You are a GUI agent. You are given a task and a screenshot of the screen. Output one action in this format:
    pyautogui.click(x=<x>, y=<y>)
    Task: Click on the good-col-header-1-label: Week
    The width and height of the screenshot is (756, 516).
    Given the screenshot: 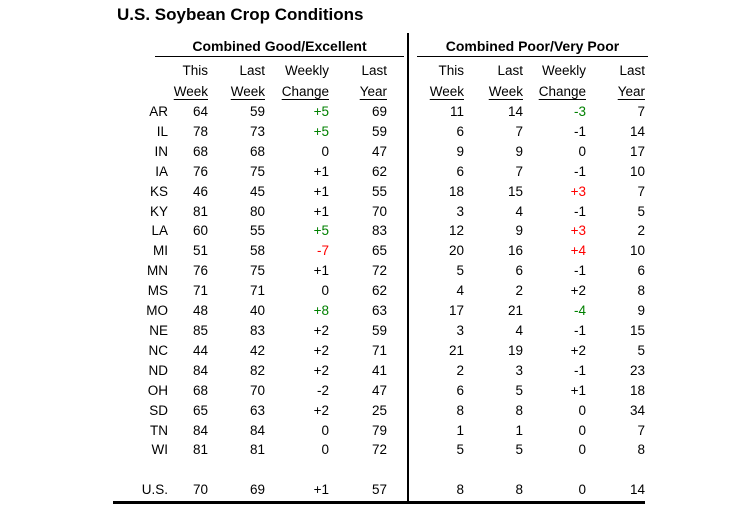 What is the action you would take?
    pyautogui.click(x=247, y=91)
    